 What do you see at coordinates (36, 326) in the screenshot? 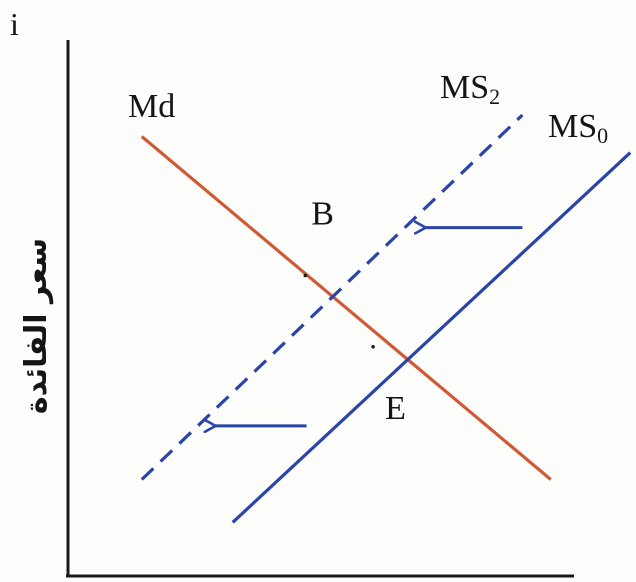
I see `y-axis-title: سعر الفائدة` at bounding box center [36, 326].